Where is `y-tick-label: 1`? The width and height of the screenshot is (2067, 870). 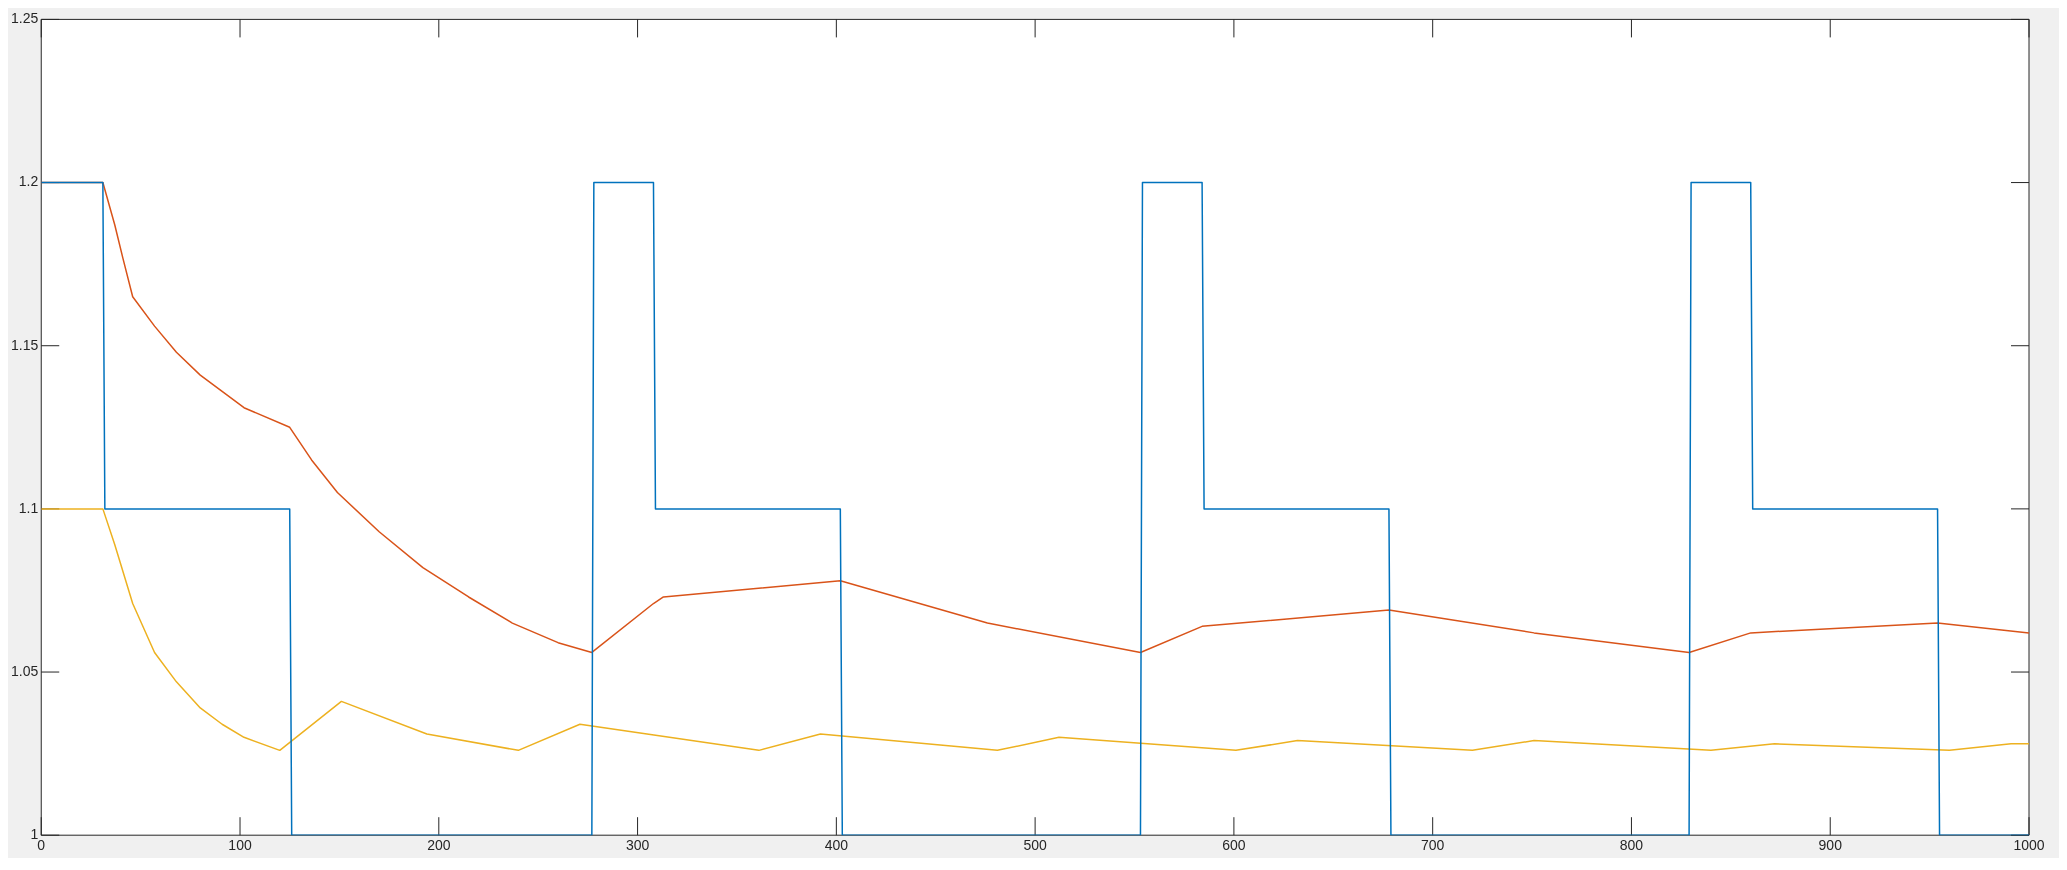
y-tick-label: 1 is located at coordinates (34, 834).